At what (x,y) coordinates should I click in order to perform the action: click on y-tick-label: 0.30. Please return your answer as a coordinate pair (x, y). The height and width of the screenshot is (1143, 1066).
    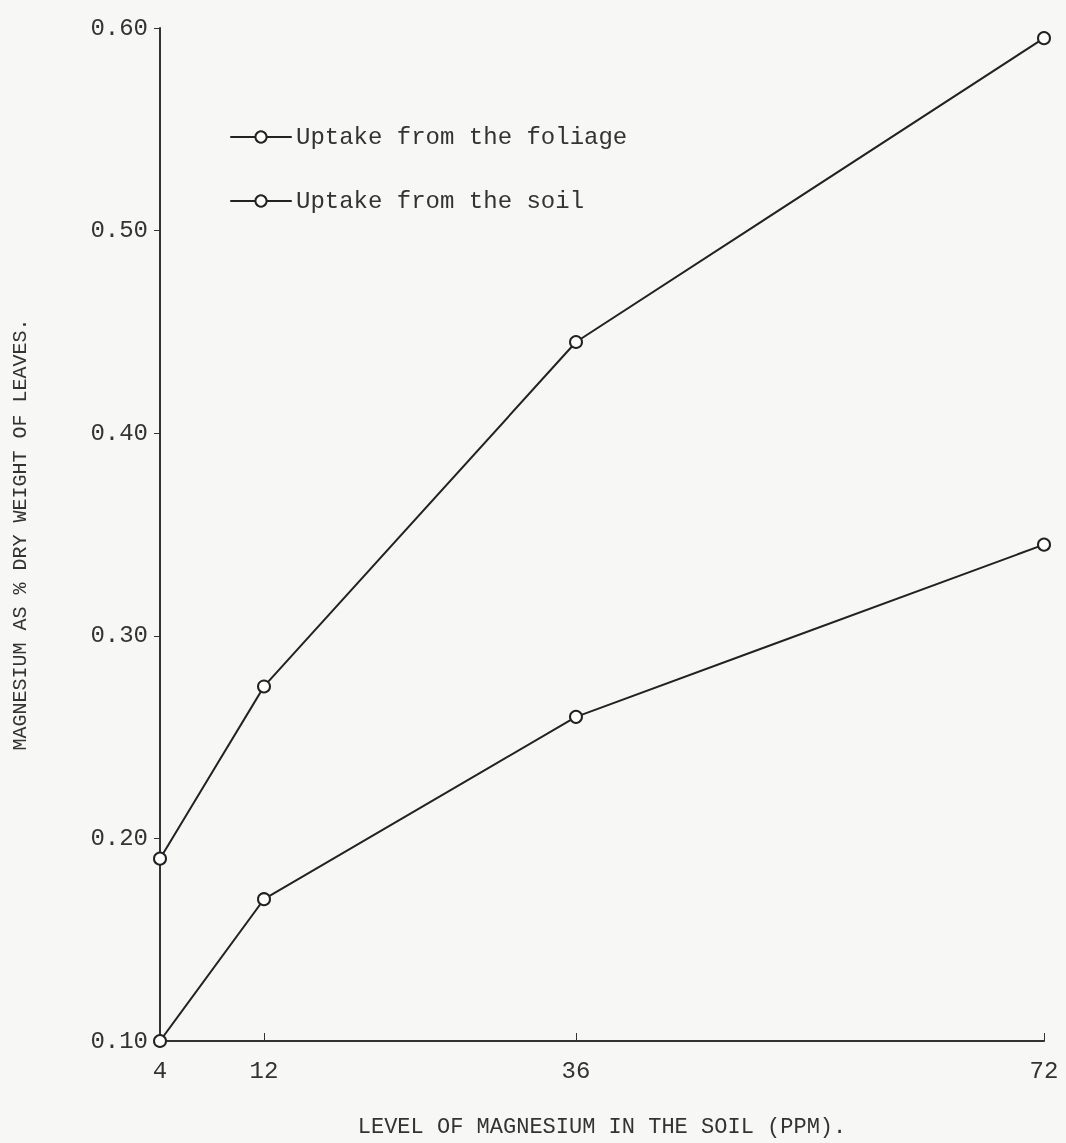
    Looking at the image, I should click on (119, 636).